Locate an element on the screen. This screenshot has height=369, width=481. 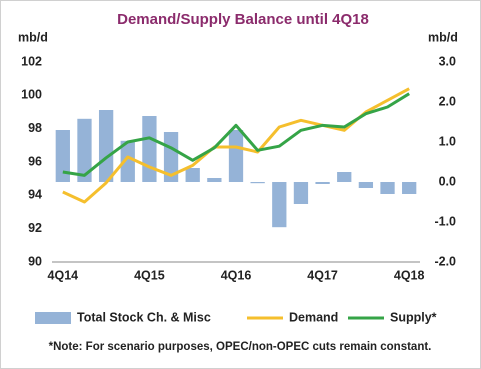
x-tick-label: 4Q16 is located at coordinates (236, 275).